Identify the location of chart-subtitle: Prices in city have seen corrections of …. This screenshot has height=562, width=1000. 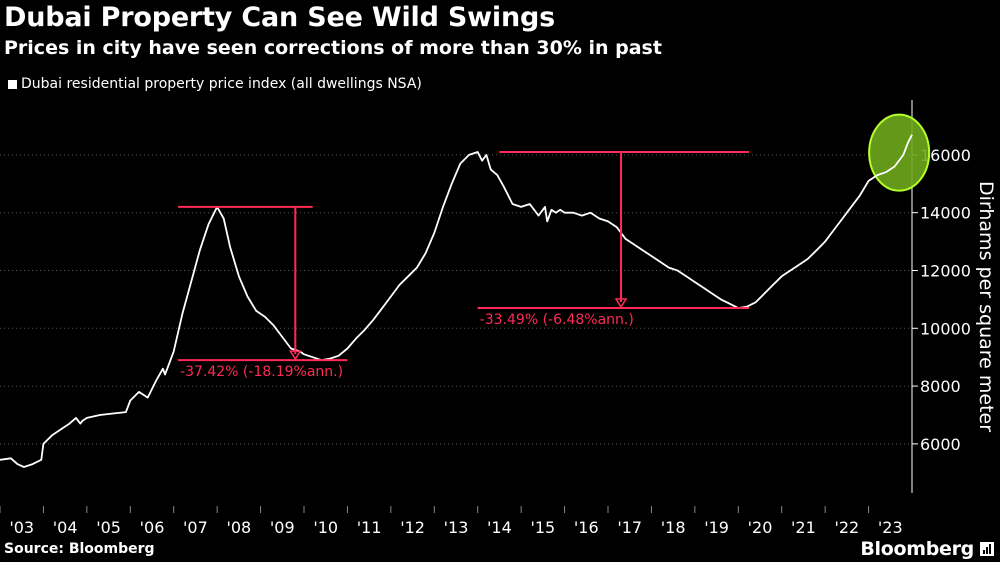
(333, 48).